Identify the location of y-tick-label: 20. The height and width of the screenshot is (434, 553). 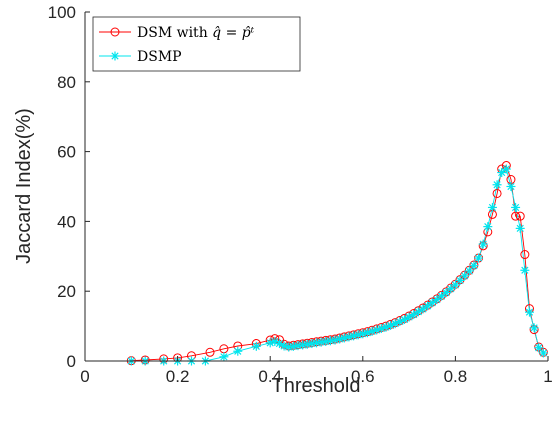
(66, 291).